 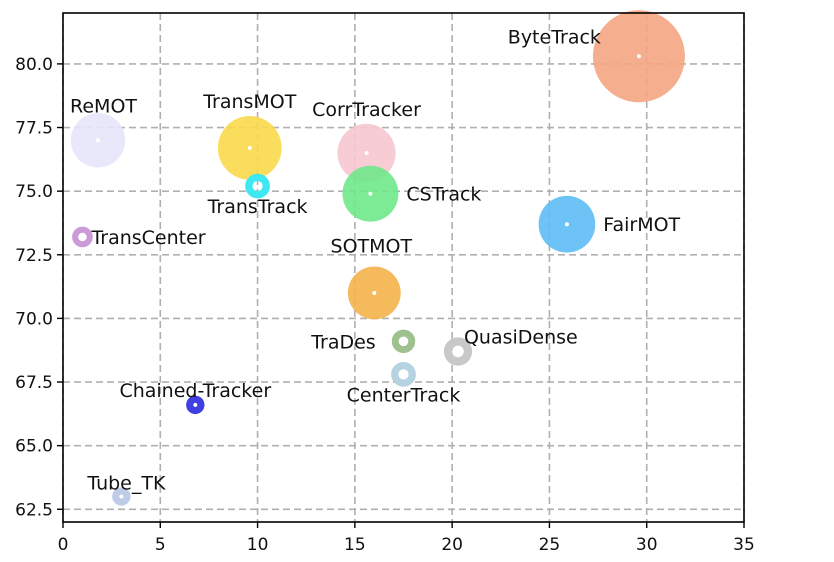 I want to click on point-label: TransMOT, so click(x=249, y=102).